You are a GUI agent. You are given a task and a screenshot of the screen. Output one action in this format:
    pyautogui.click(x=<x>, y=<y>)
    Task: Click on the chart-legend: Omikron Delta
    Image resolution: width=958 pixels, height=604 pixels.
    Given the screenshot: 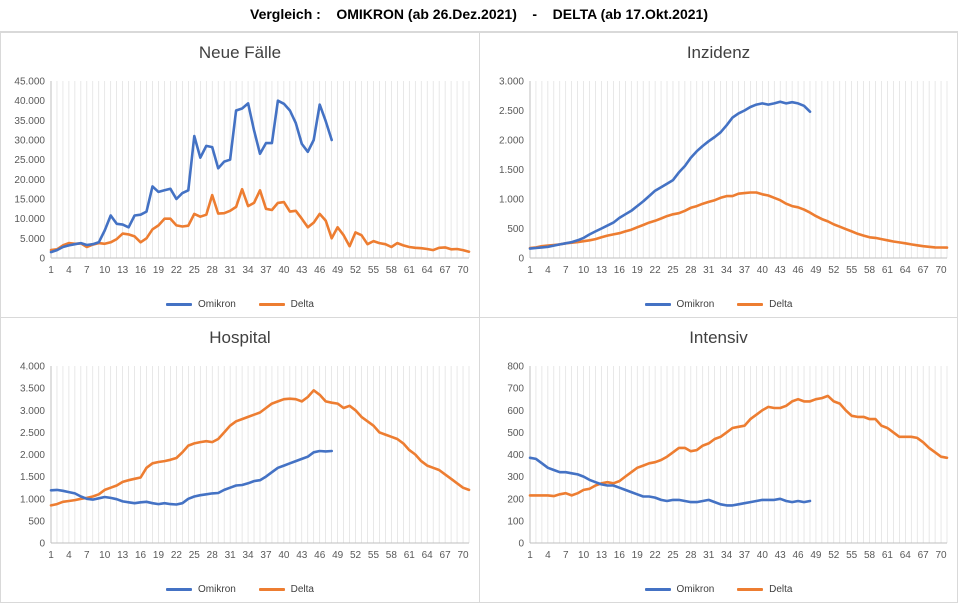 What is the action you would take?
    pyautogui.click(x=718, y=589)
    